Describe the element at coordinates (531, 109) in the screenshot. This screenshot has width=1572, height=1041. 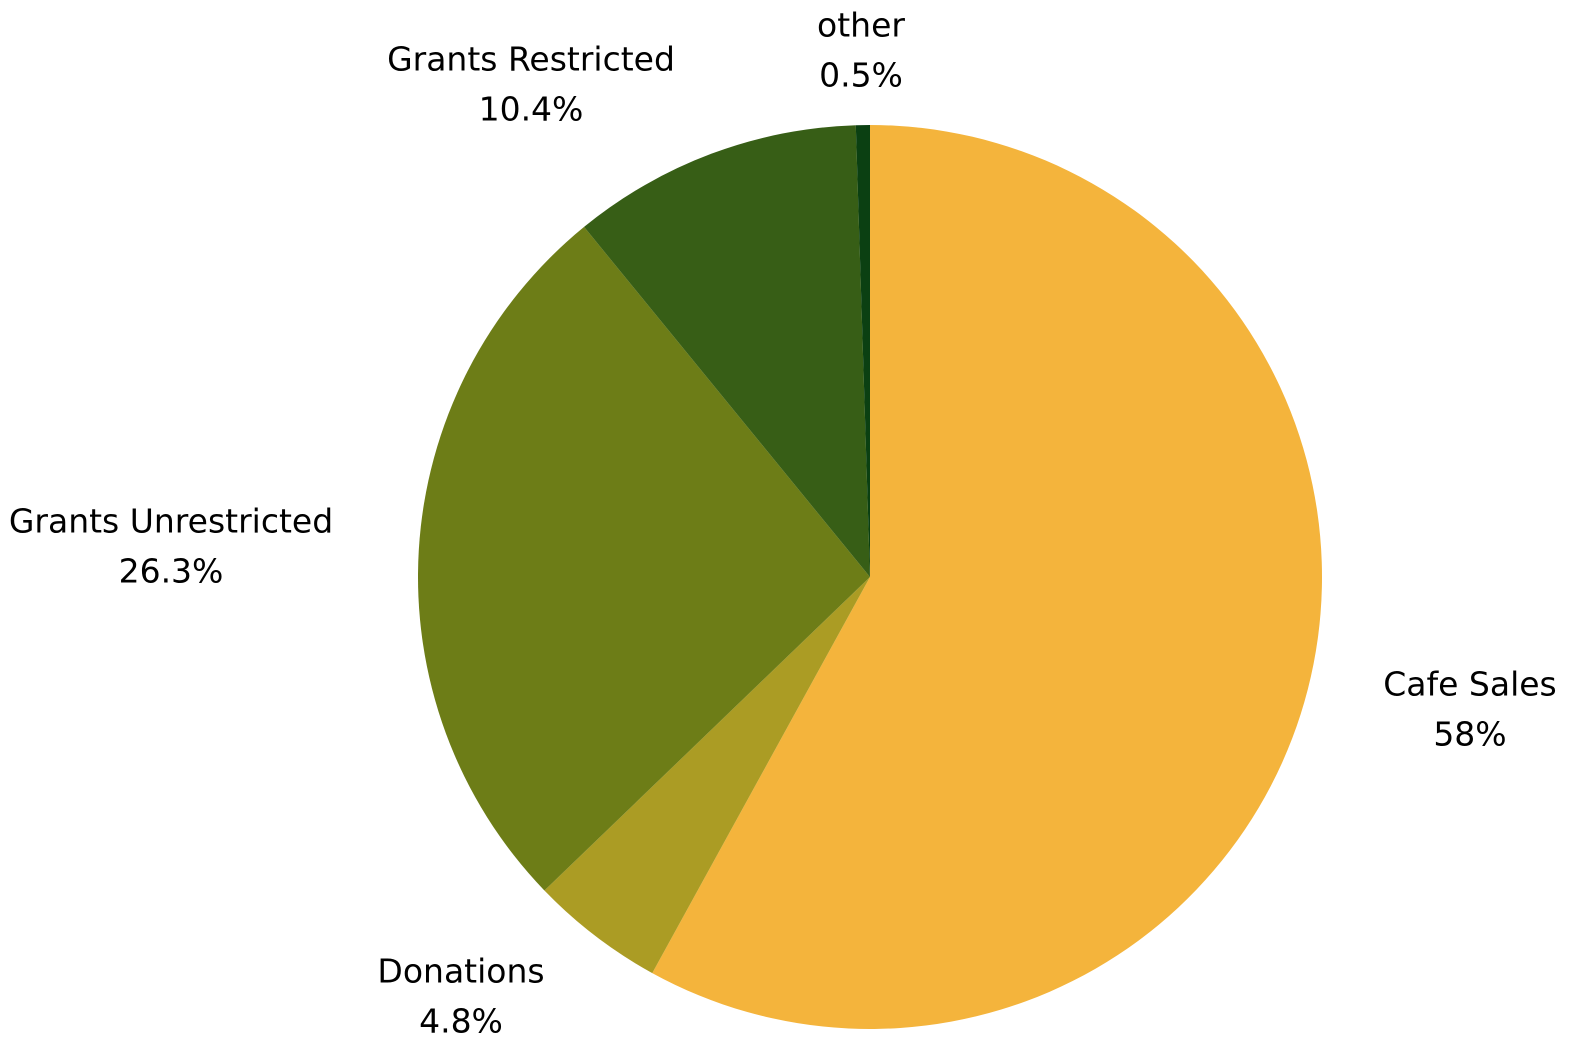
I see `slice-label-value: 10.4%` at that location.